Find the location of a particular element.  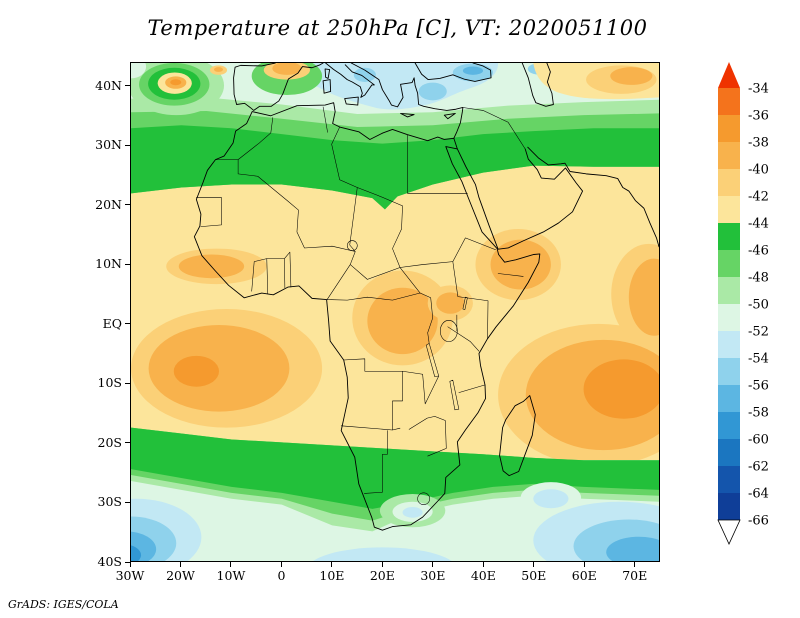

colorbar-label: -46 is located at coordinates (758, 251).